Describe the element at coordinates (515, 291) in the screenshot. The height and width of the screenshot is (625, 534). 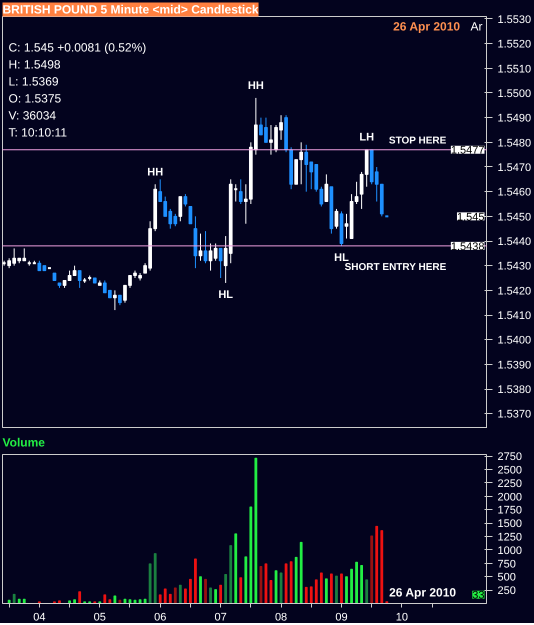
I see `y-tick-label: 1.5420` at that location.